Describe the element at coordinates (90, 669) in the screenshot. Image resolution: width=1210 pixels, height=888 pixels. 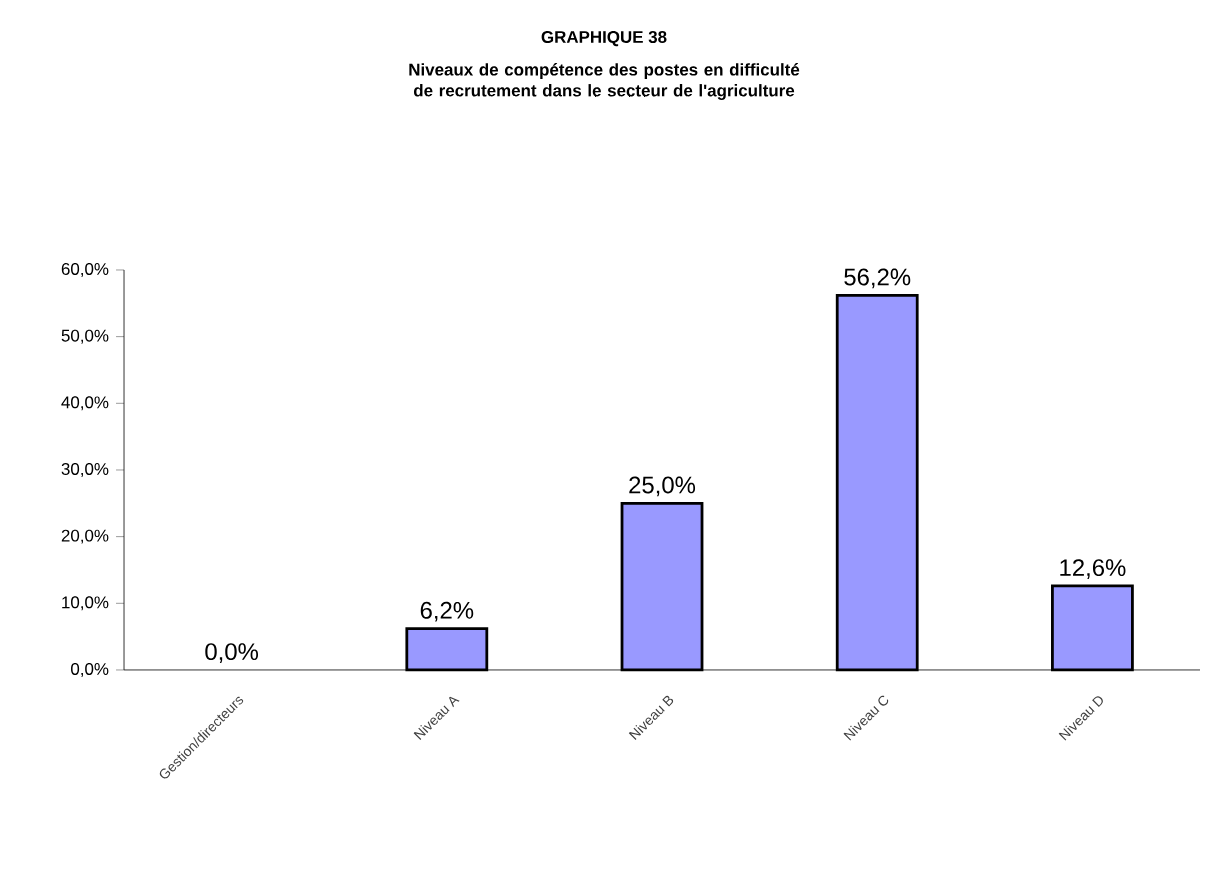
I see `y-tick-label: 0,0%` at that location.